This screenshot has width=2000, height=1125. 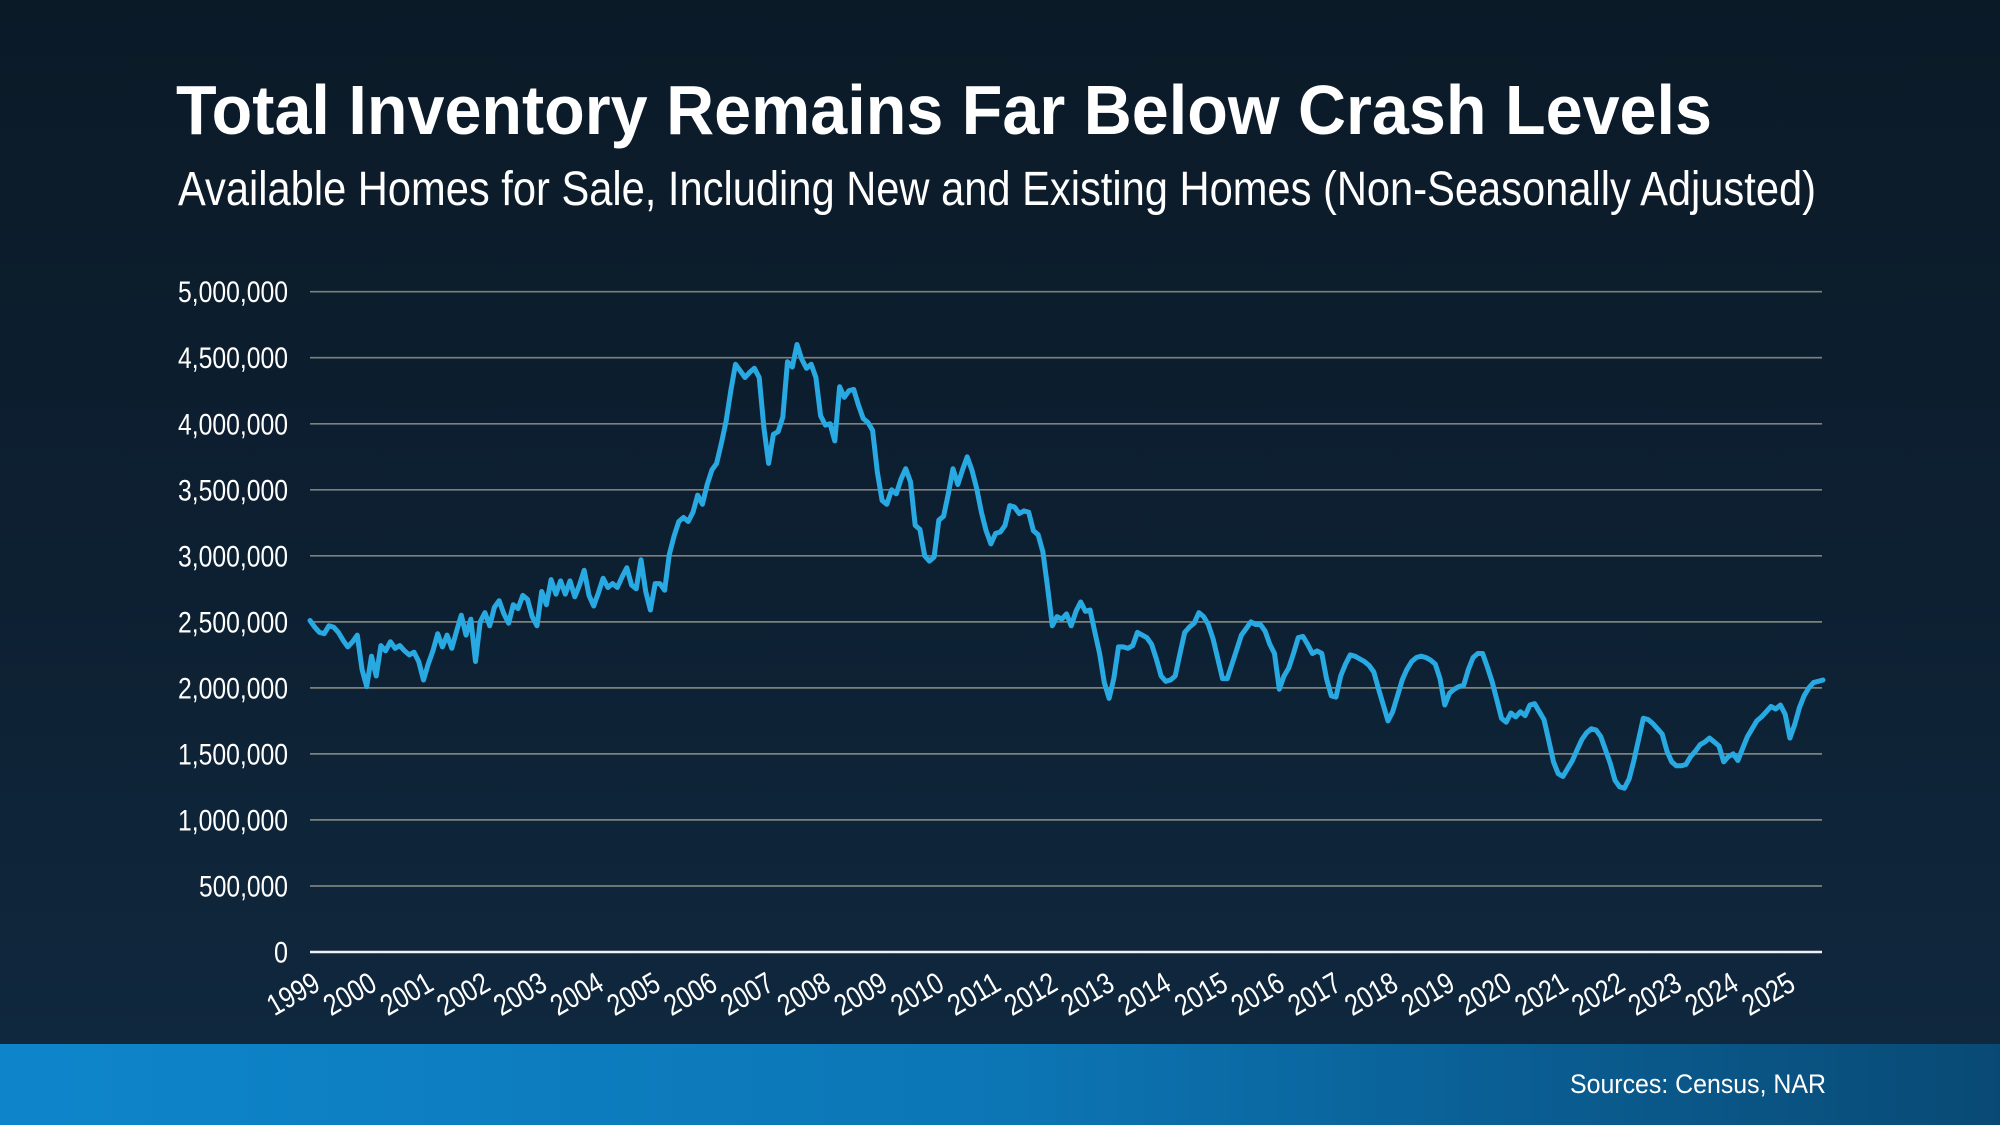 I want to click on svg-text: 4,000,000, so click(x=233, y=424).